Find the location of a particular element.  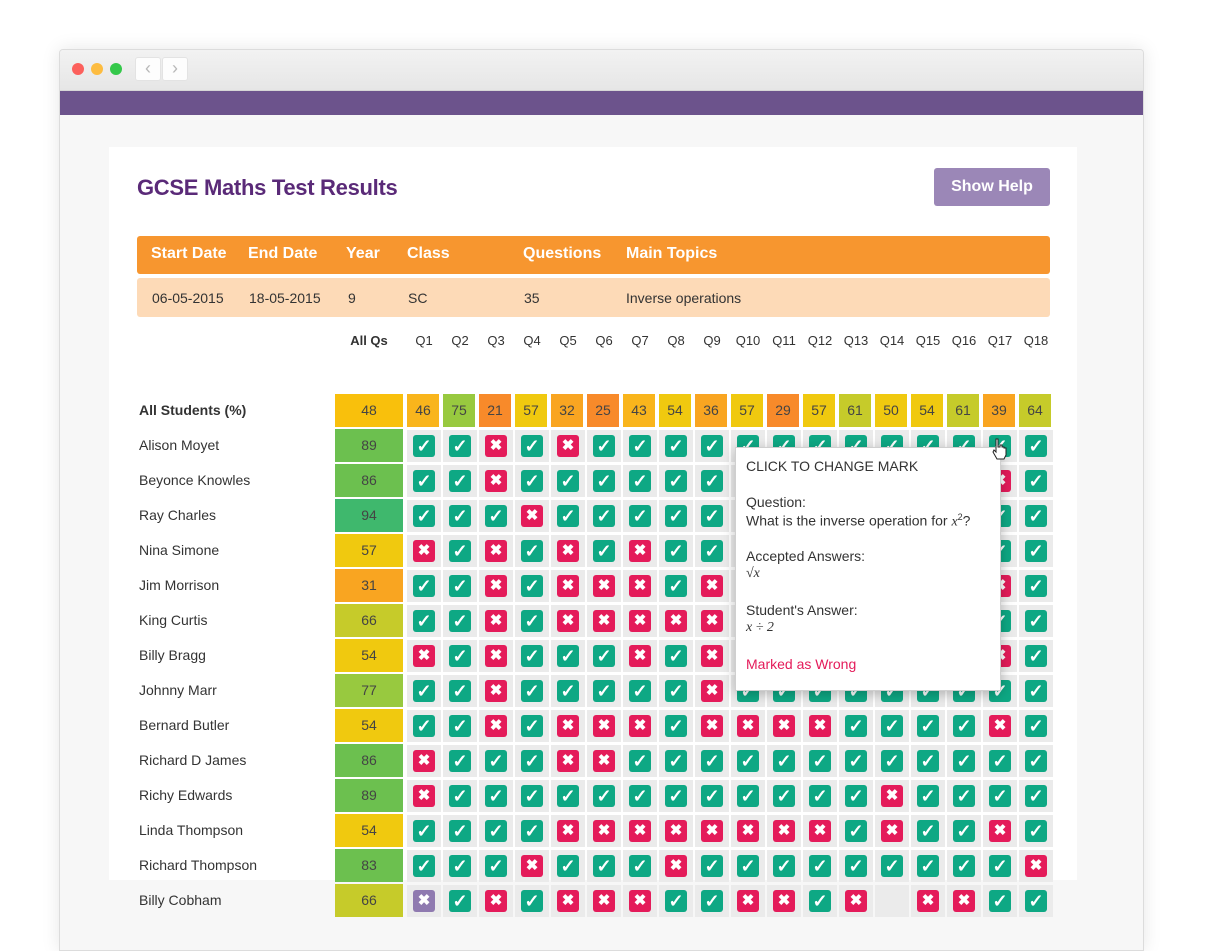

question-header-17: Q17 is located at coordinates (1000, 340).